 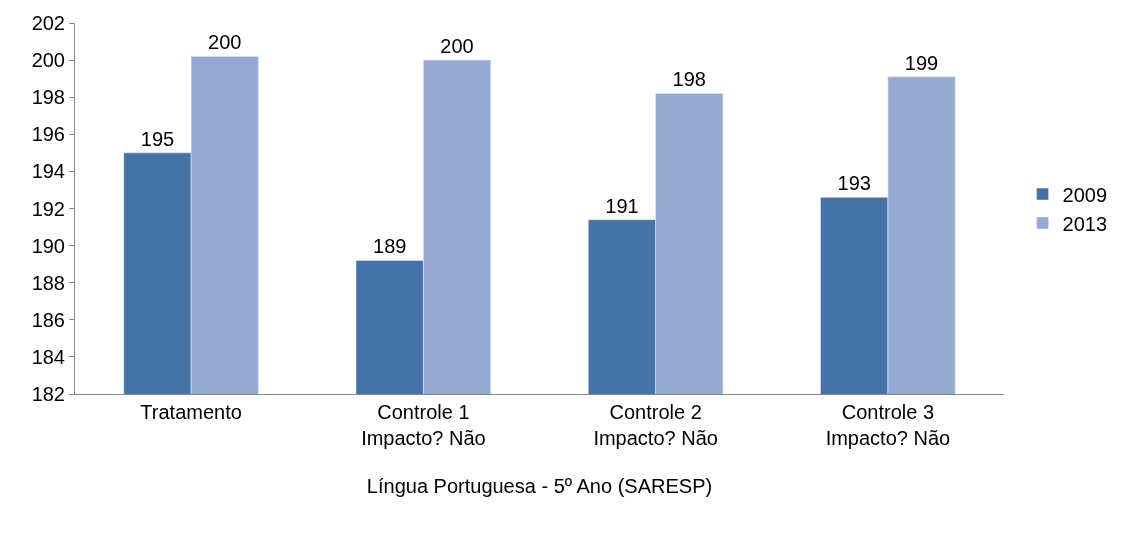 I want to click on x-tick-label: Controle 2 Impacto? Não, so click(x=655, y=425).